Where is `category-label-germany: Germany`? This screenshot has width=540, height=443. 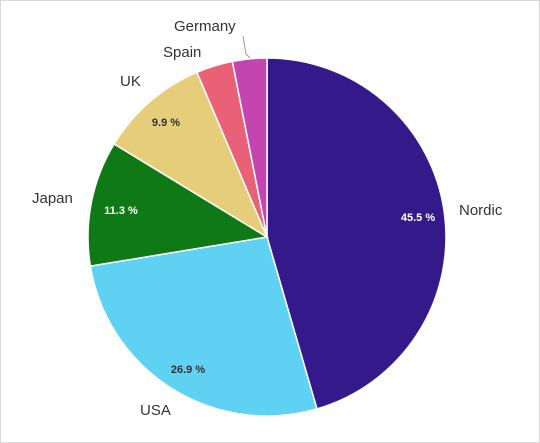
category-label-germany: Germany is located at coordinates (205, 26).